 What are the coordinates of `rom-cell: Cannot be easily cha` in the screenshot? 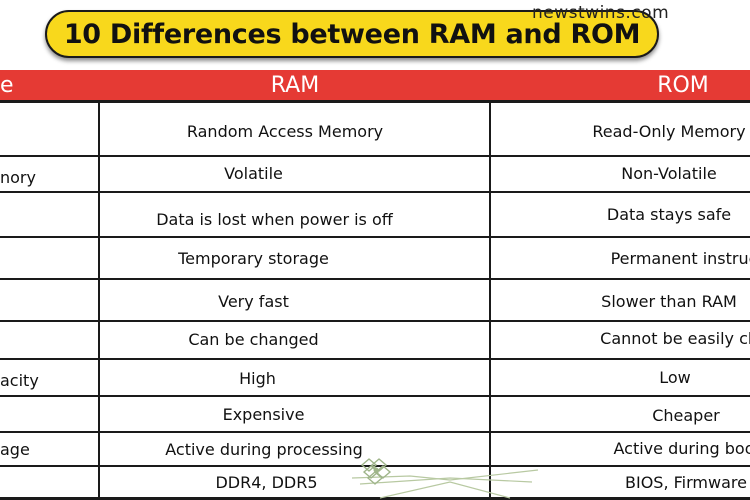 It's located at (675, 338).